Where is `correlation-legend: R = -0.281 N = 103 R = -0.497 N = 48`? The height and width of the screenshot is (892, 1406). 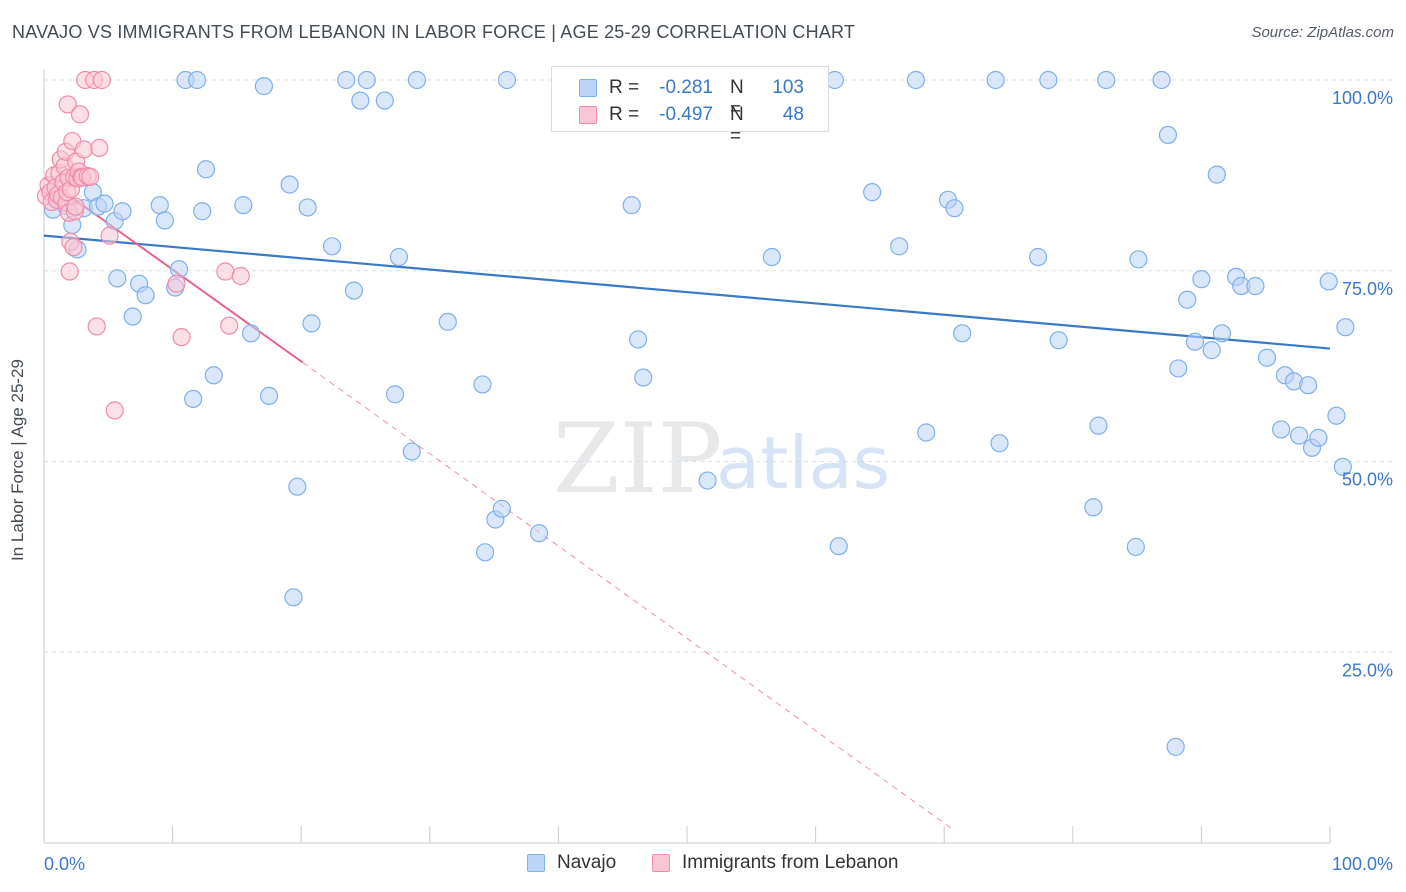 correlation-legend: R = -0.281 N = 103 R = -0.497 N = 48 is located at coordinates (690, 106).